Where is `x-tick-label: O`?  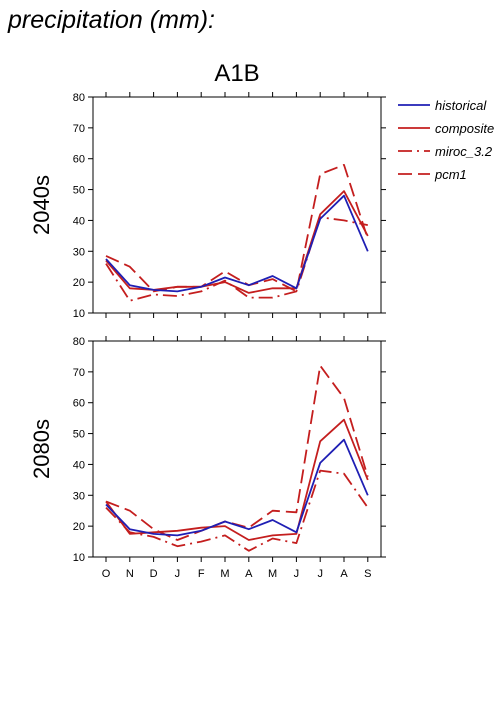 x-tick-label: O is located at coordinates (106, 574).